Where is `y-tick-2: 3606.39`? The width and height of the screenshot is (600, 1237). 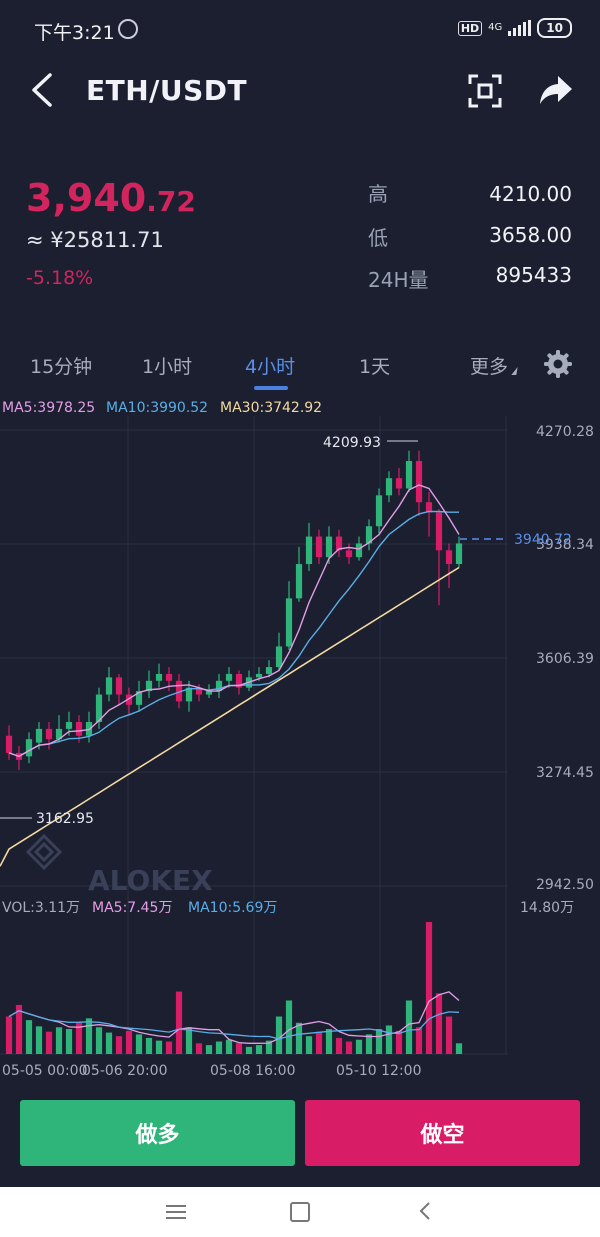
y-tick-2: 3606.39 is located at coordinates (565, 659).